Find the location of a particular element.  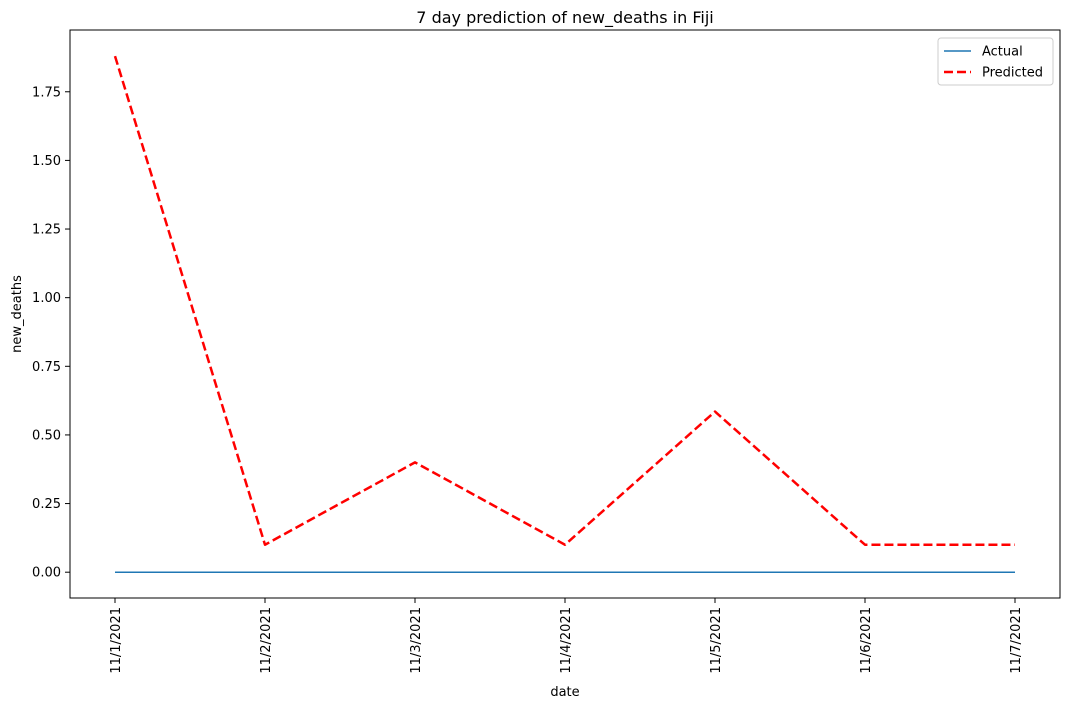

x-tick-label: 11/2/2021 is located at coordinates (266, 640).